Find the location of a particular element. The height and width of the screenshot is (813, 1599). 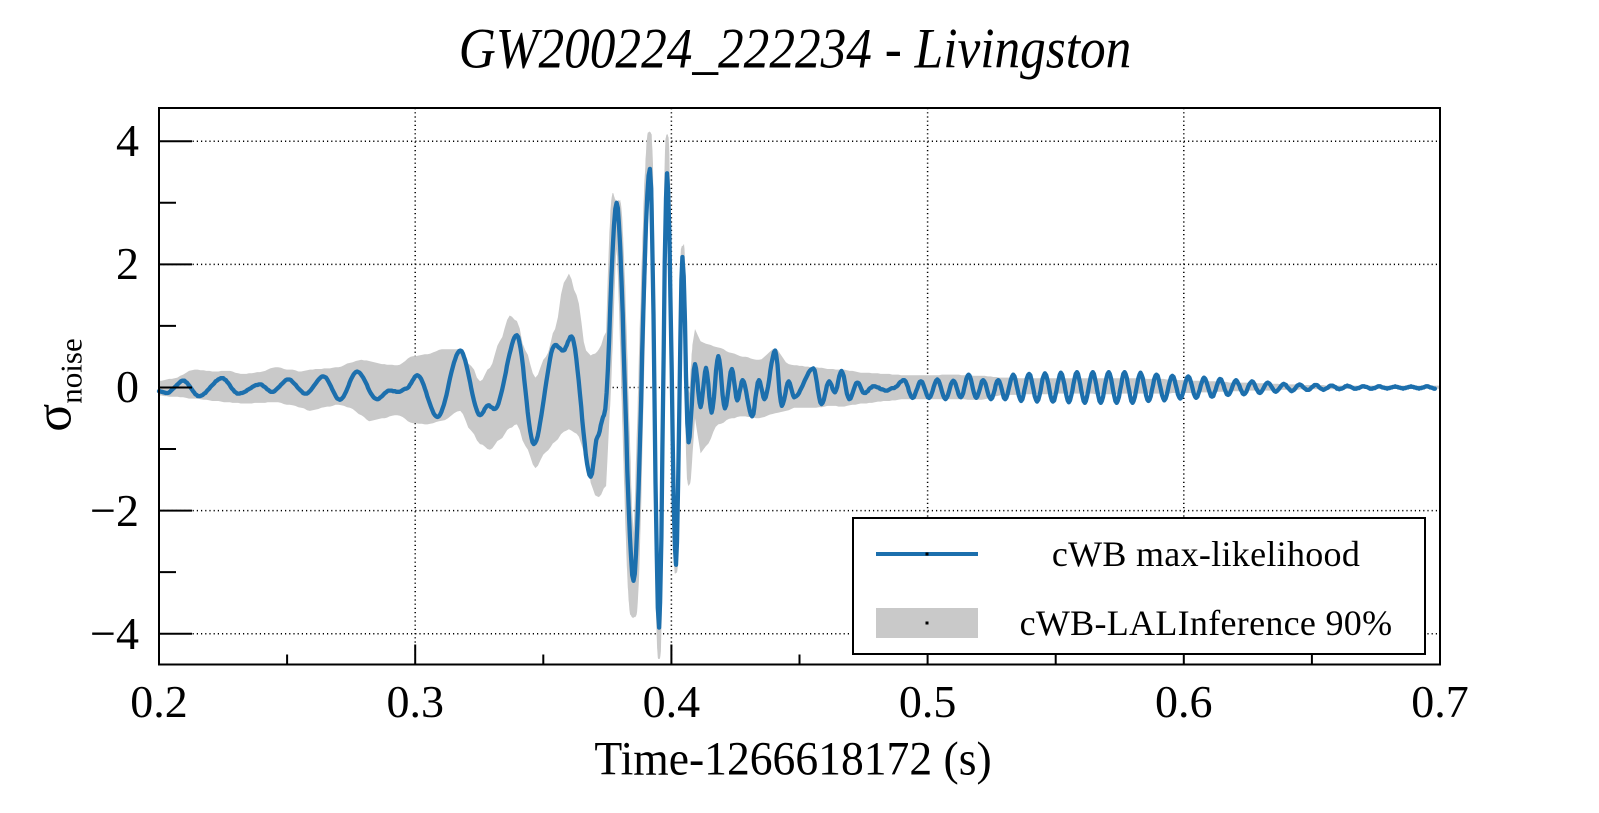

y-axis-title: σnoise is located at coordinates (57, 384).